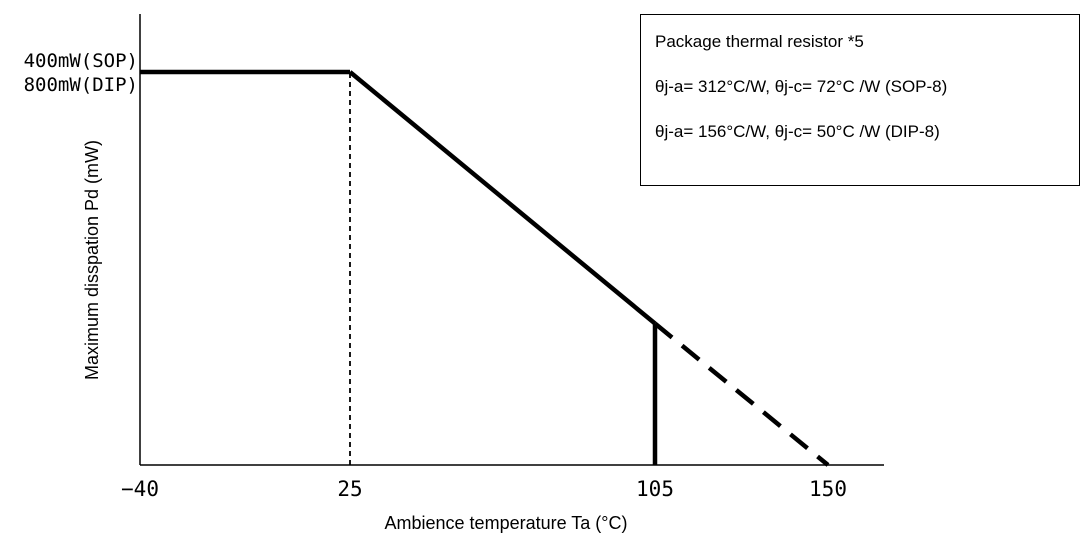 The height and width of the screenshot is (535, 1092). I want to click on legend-dip-line: θj-a= 156°C/W, θj-c= 50°C /W (DIP-8), so click(797, 131).